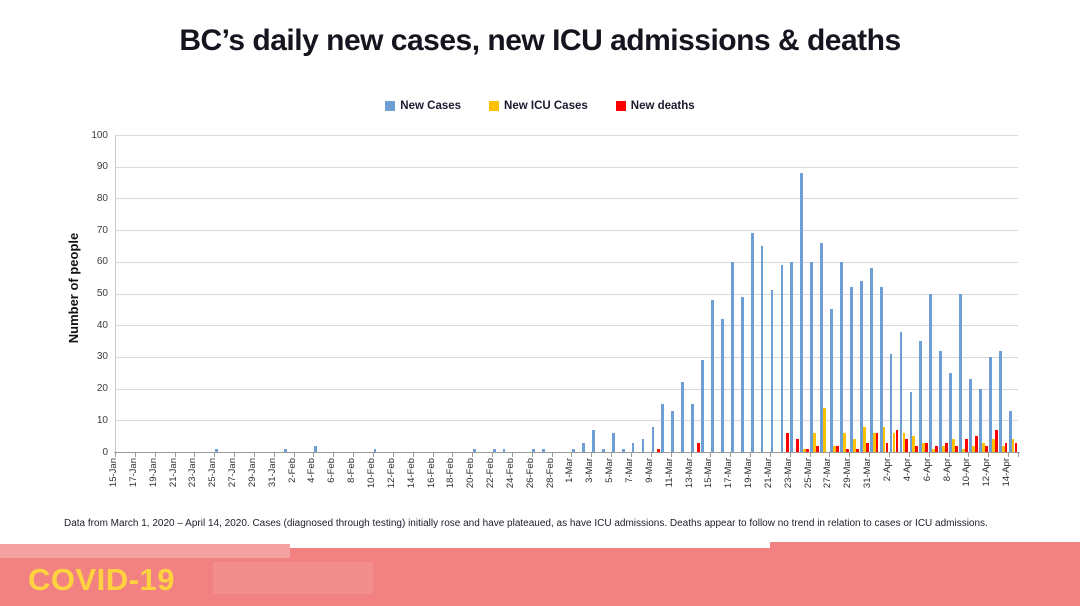 This screenshot has height=606, width=1080. Describe the element at coordinates (970, 415) in the screenshot. I see `bar-new-cases-10-Apr` at that location.